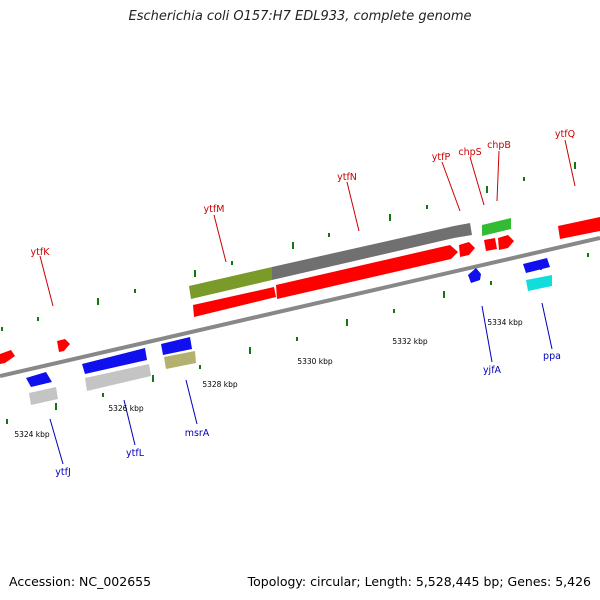 Image resolution: width=600 pixels, height=600 pixels. Describe the element at coordinates (214, 209) in the screenshot. I see `gene-label: ytfM` at that location.